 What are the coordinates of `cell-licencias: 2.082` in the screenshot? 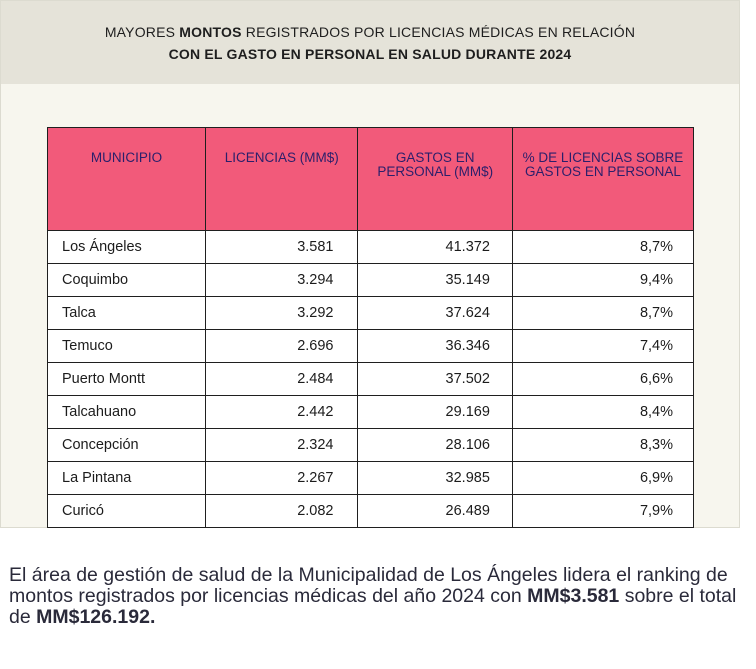 It's located at (282, 511).